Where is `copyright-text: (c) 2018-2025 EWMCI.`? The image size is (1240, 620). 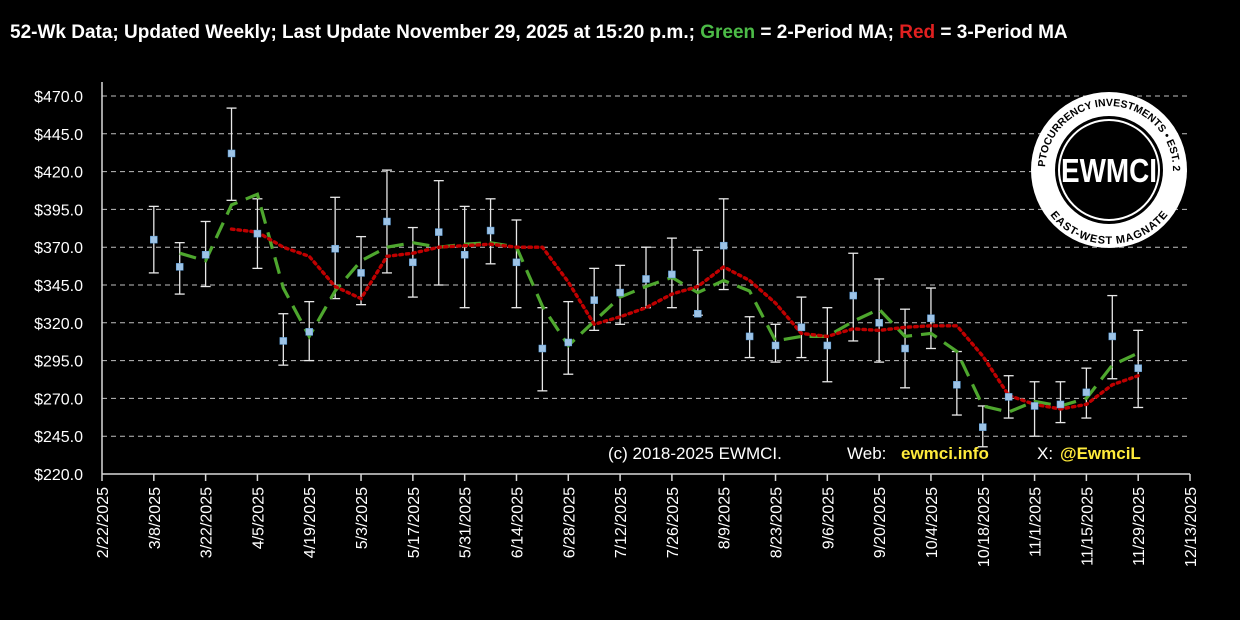 copyright-text: (c) 2018-2025 EWMCI. is located at coordinates (695, 453).